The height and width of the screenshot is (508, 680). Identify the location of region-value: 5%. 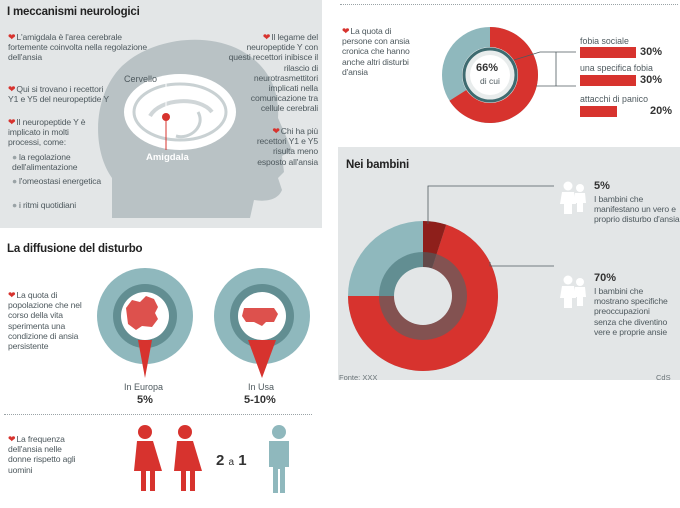
(145, 400).